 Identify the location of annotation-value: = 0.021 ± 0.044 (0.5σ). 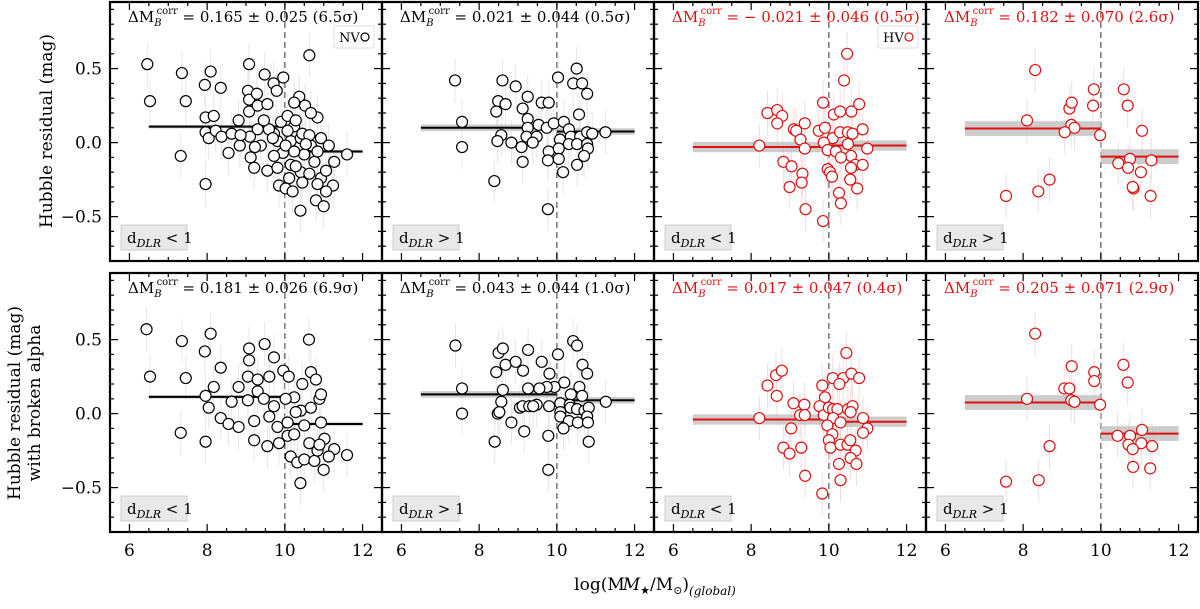
(540, 17).